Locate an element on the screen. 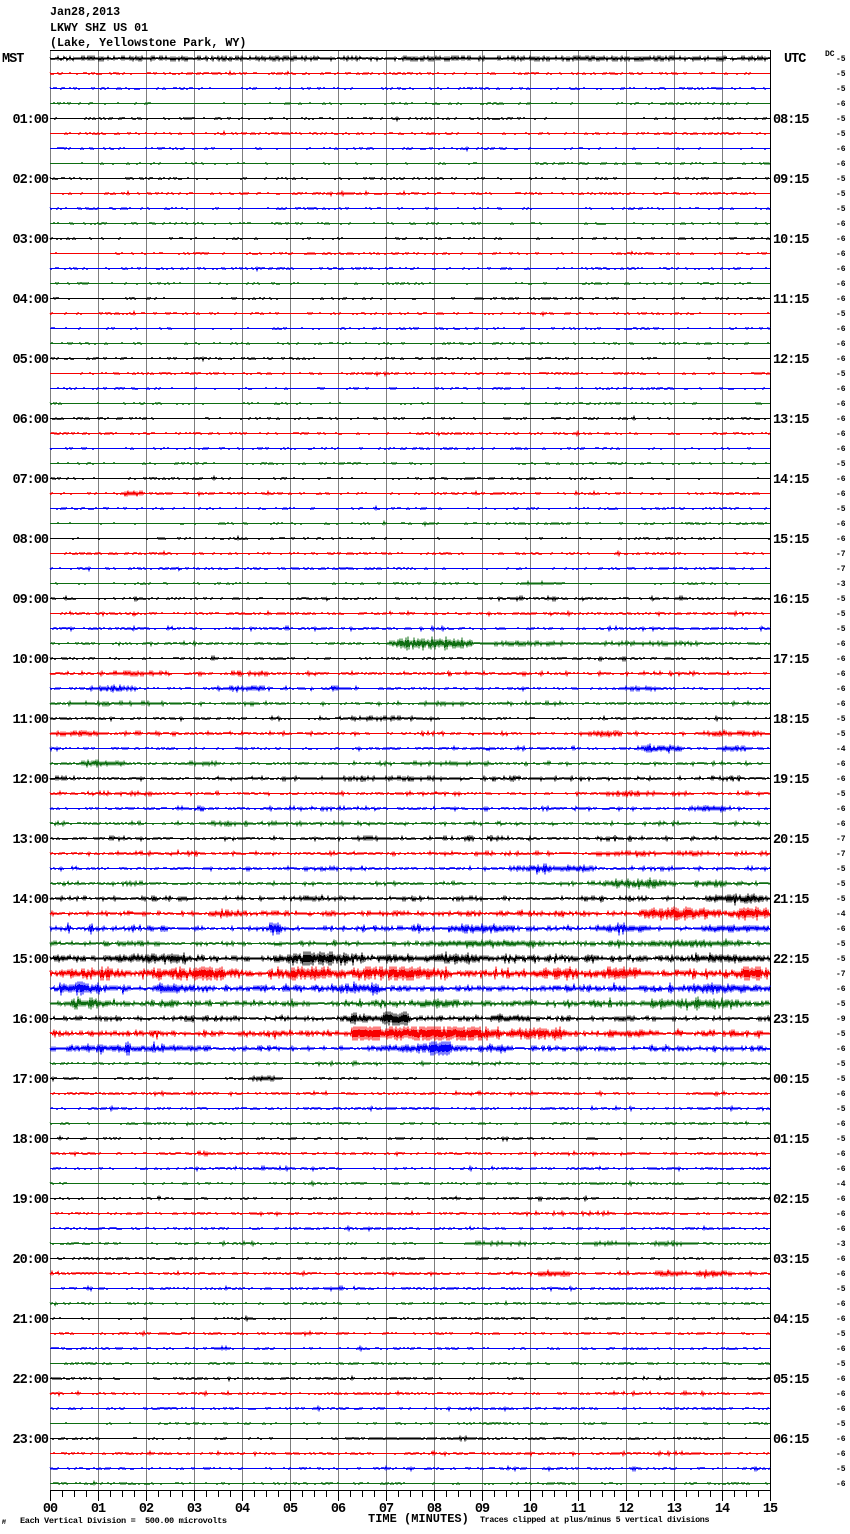 This screenshot has height=1534, width=850. svg-text: 05:00 is located at coordinates (30, 360).